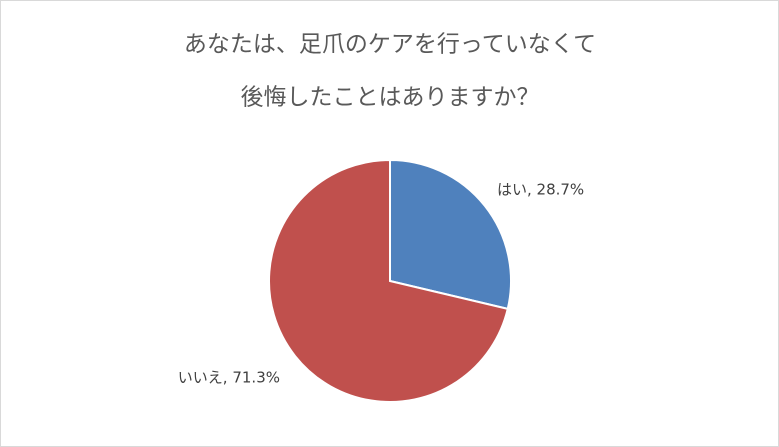  What do you see at coordinates (540, 190) in the screenshot?
I see `data-label: はい, 28.7%` at bounding box center [540, 190].